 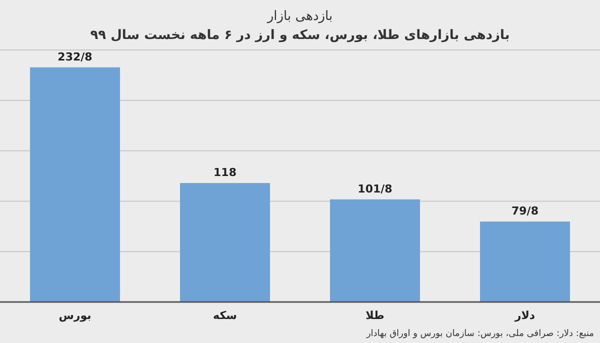 What do you see at coordinates (375, 189) in the screenshot?
I see `data-label: 101/8` at bounding box center [375, 189].